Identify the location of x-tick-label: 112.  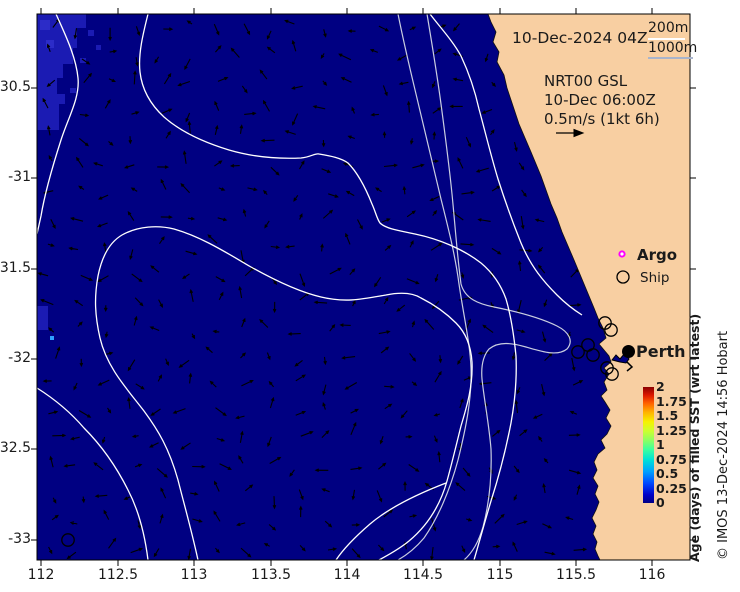
(41, 575).